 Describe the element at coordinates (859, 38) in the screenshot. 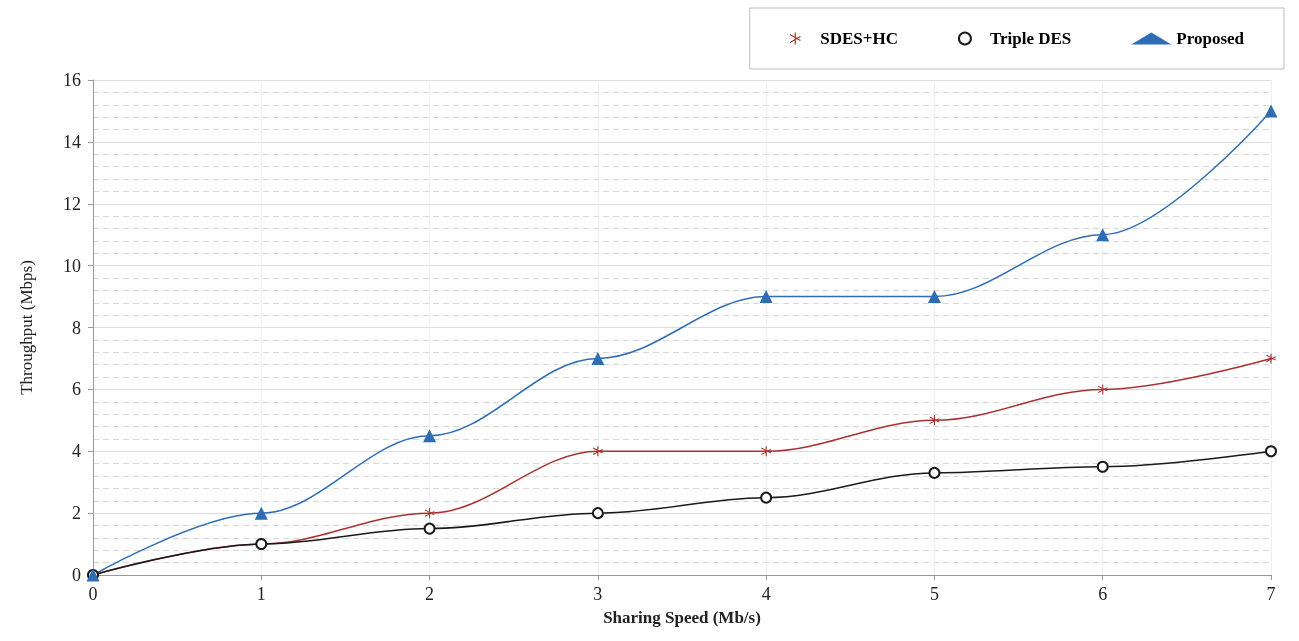

I see `legend-label: SDES+HC` at that location.